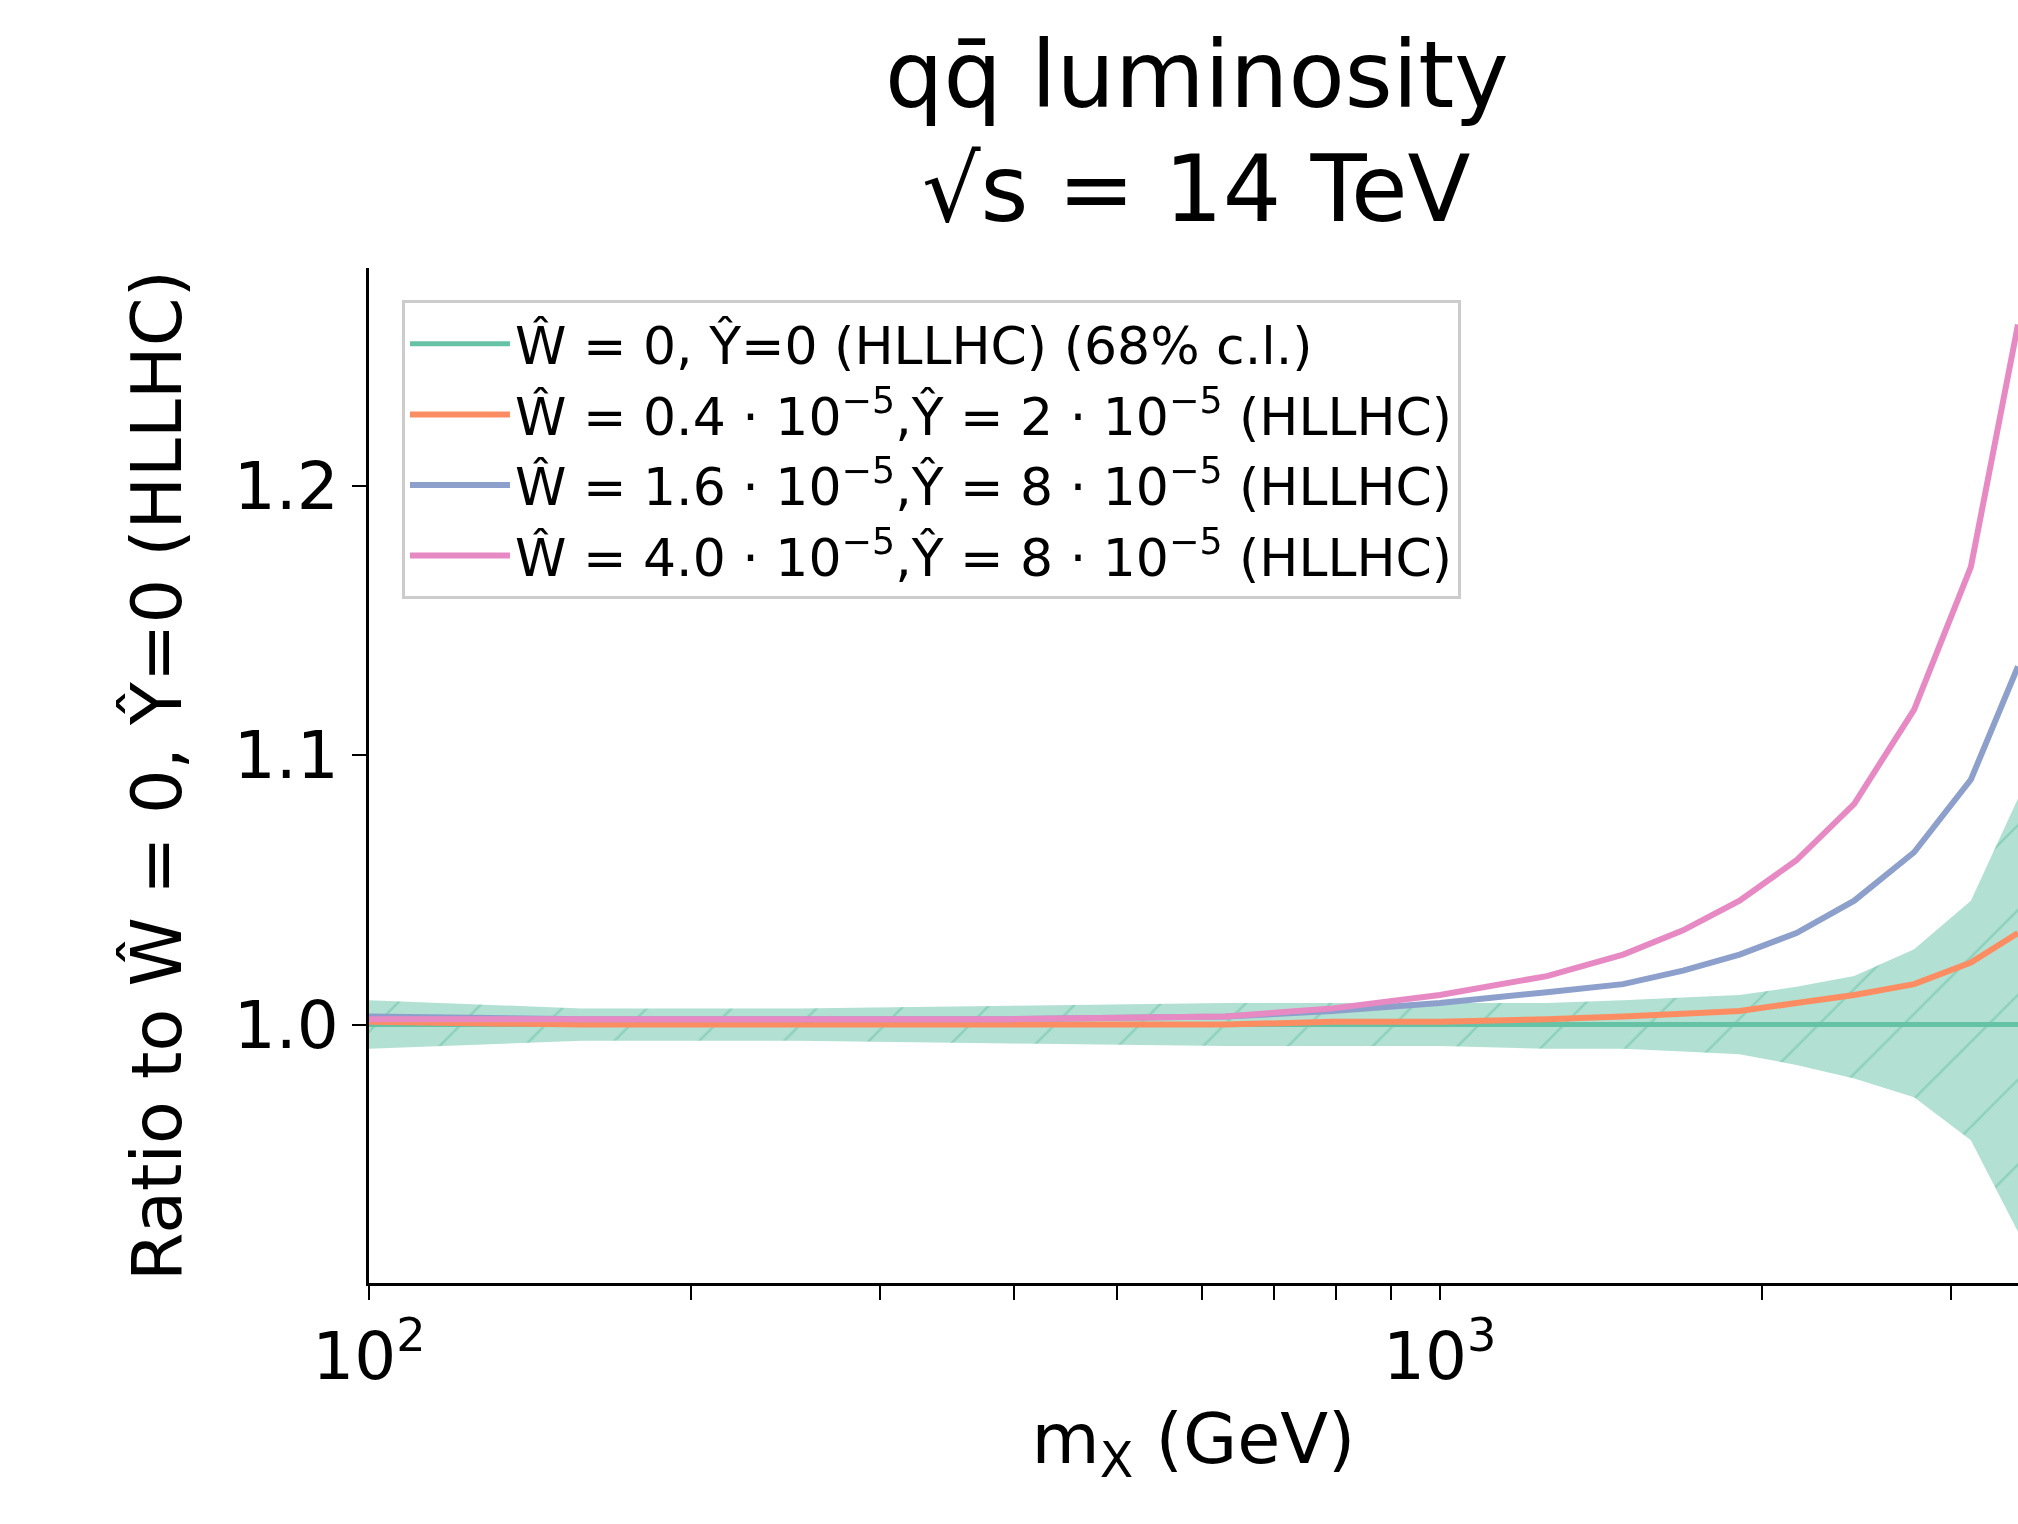 The image size is (2018, 1524). I want to click on chart-title: qq̄ luminosity, so click(1197, 75).